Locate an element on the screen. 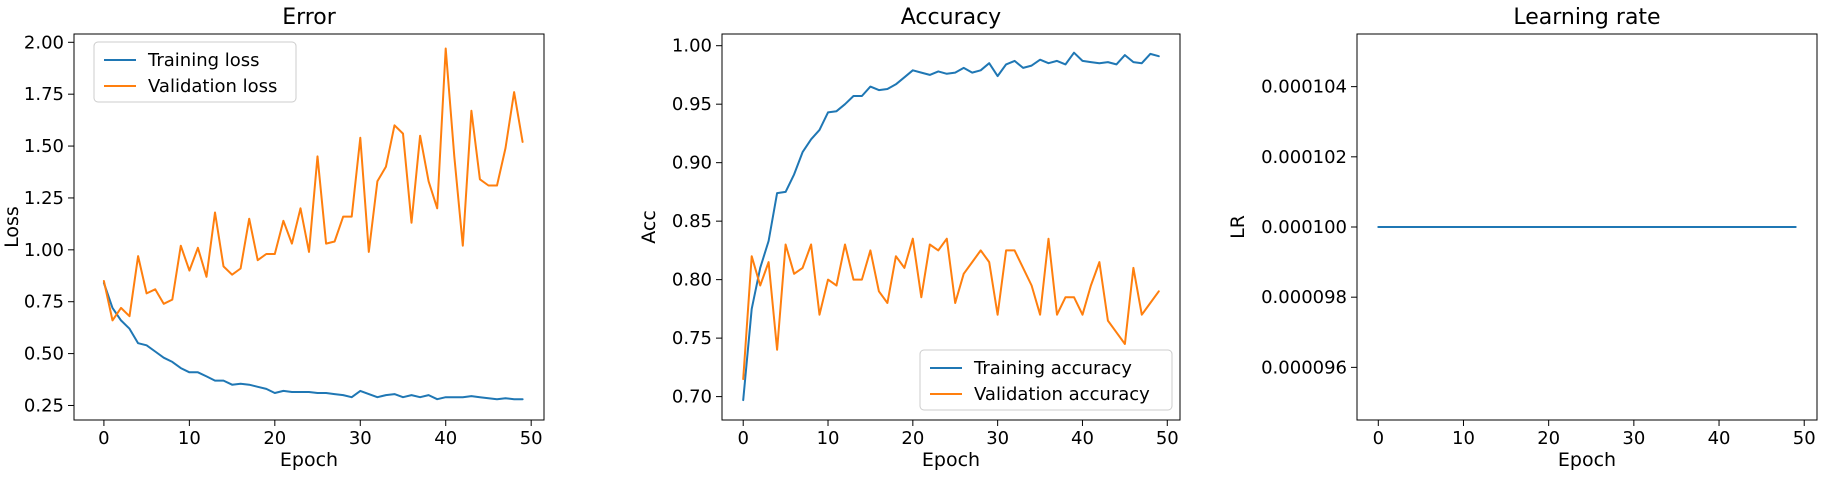 Image resolution: width=1826 pixels, height=480 pixels. y-tick-label: 0.90 is located at coordinates (692, 163).